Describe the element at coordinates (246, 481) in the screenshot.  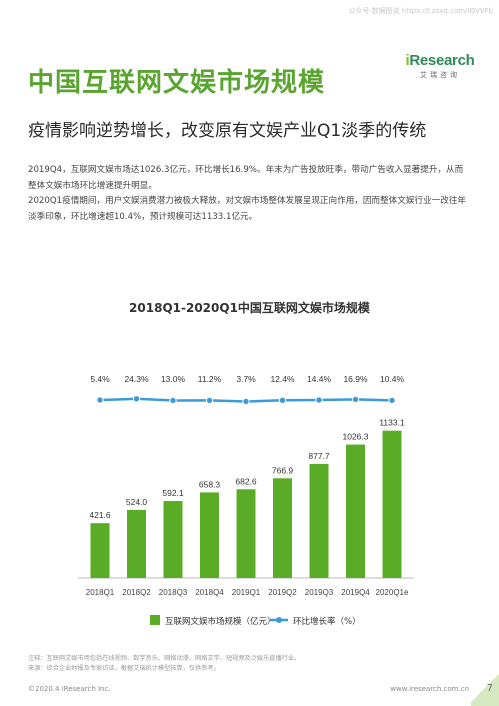
I see `bar-value-label: 682.6` at that location.